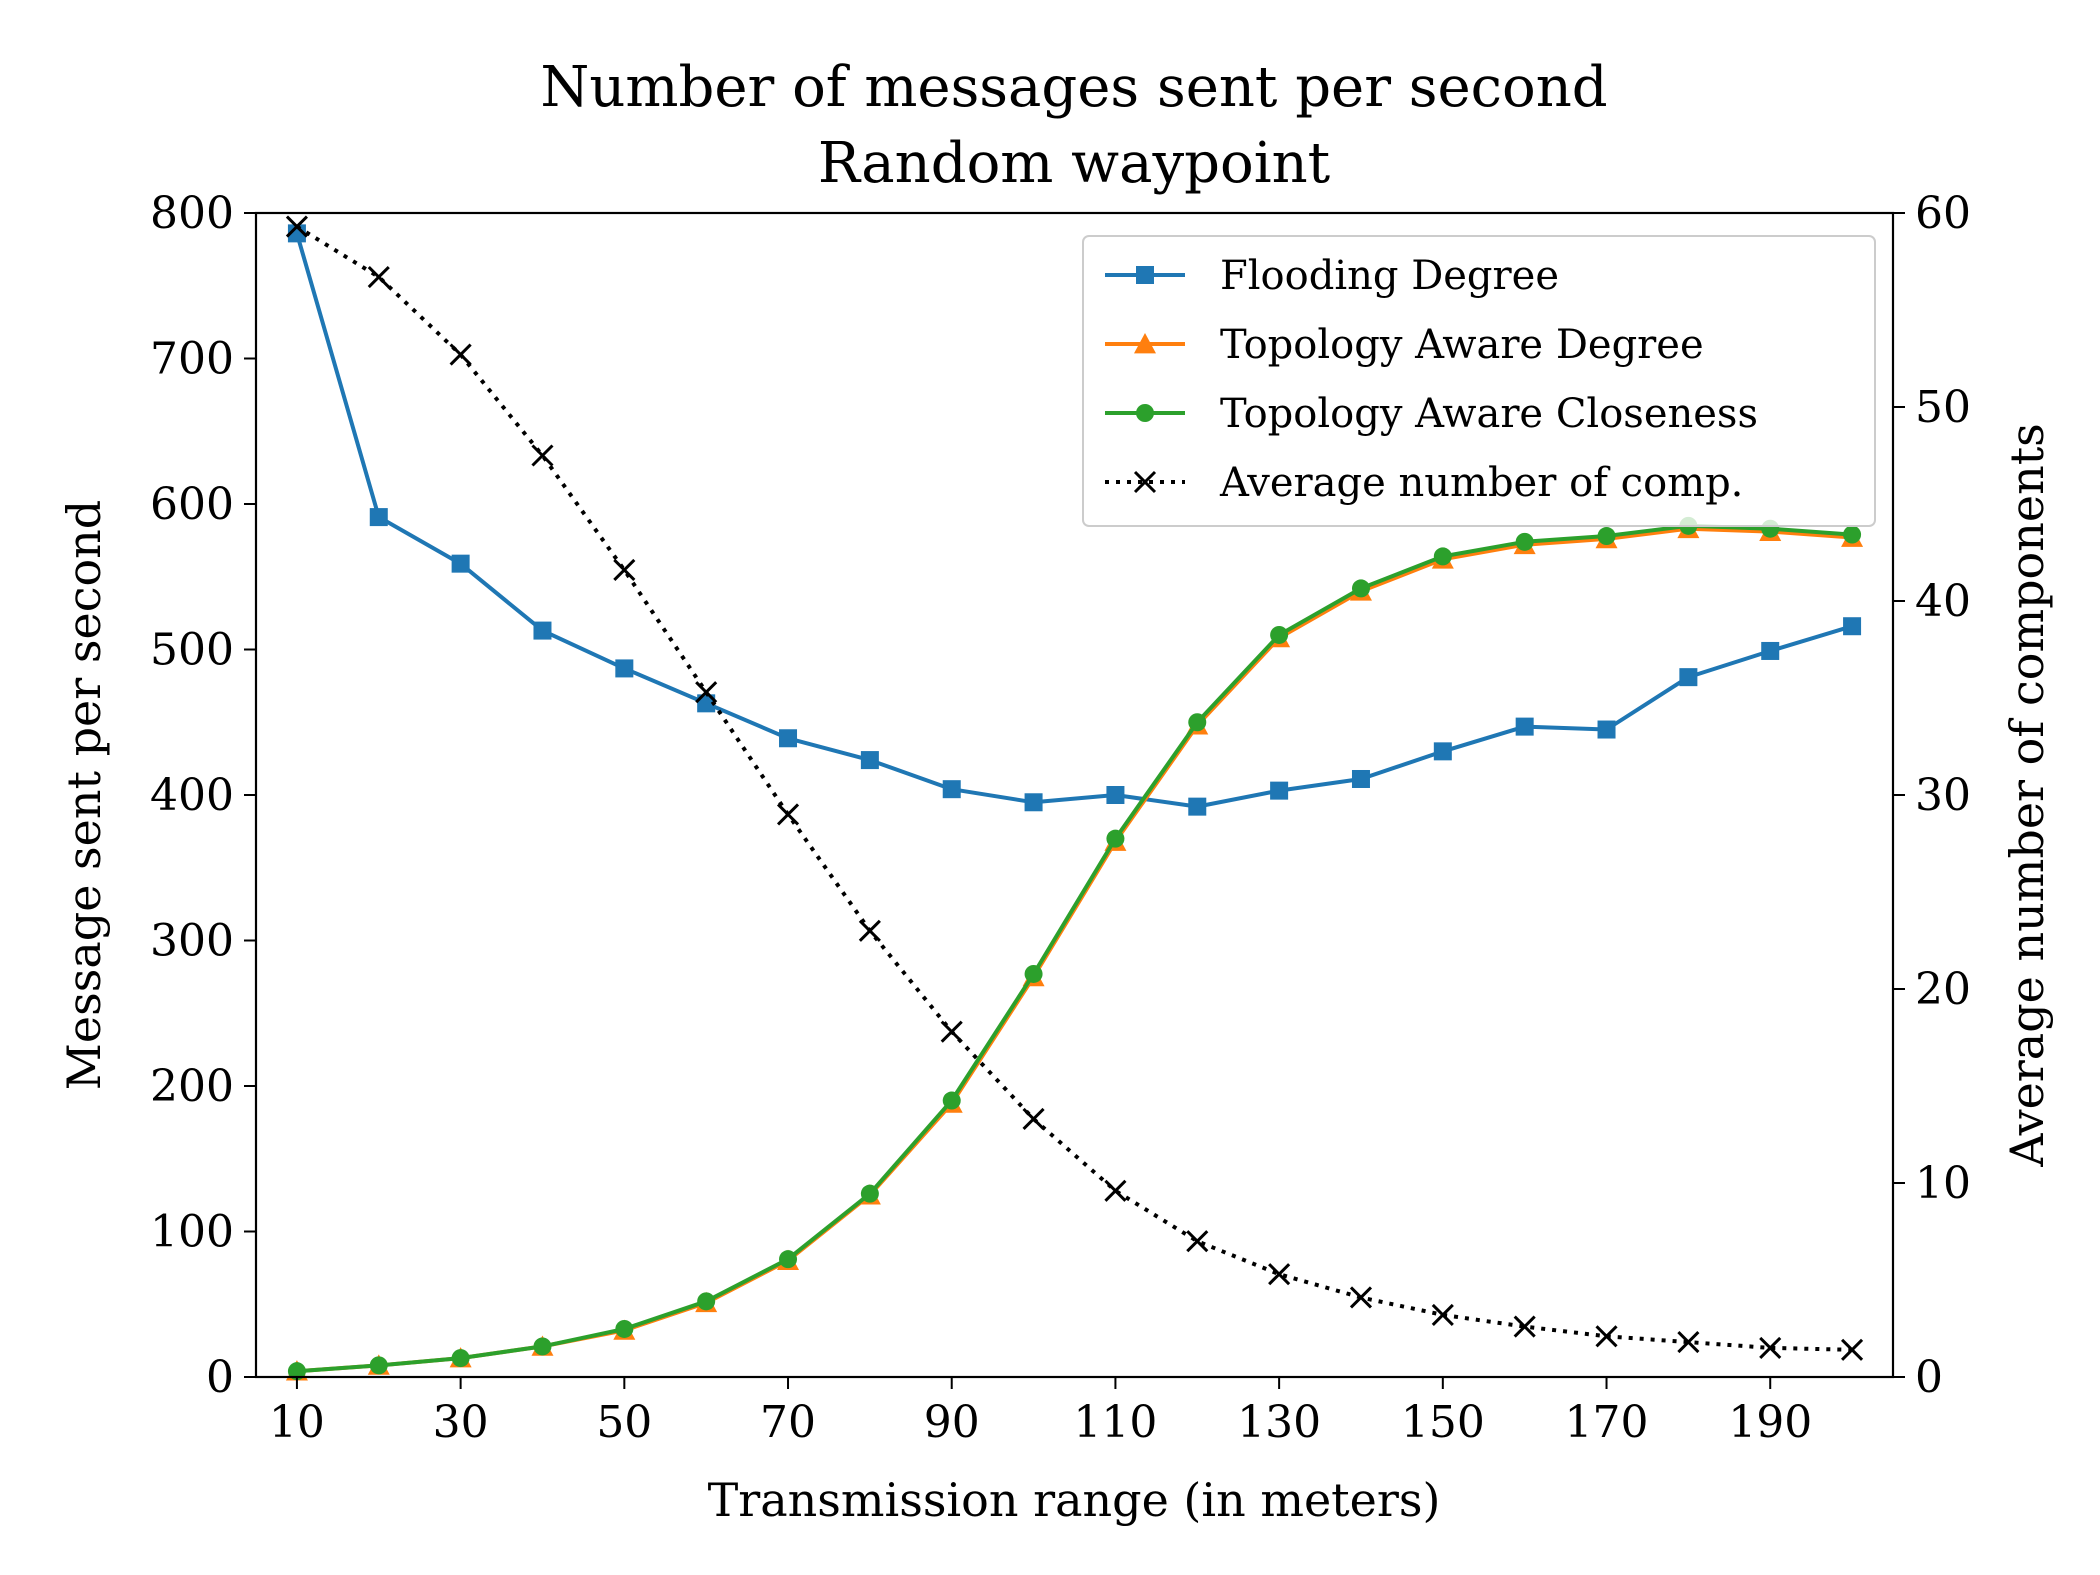  Describe the element at coordinates (1943, 601) in the screenshot. I see `y2-tick-label: 40` at that location.